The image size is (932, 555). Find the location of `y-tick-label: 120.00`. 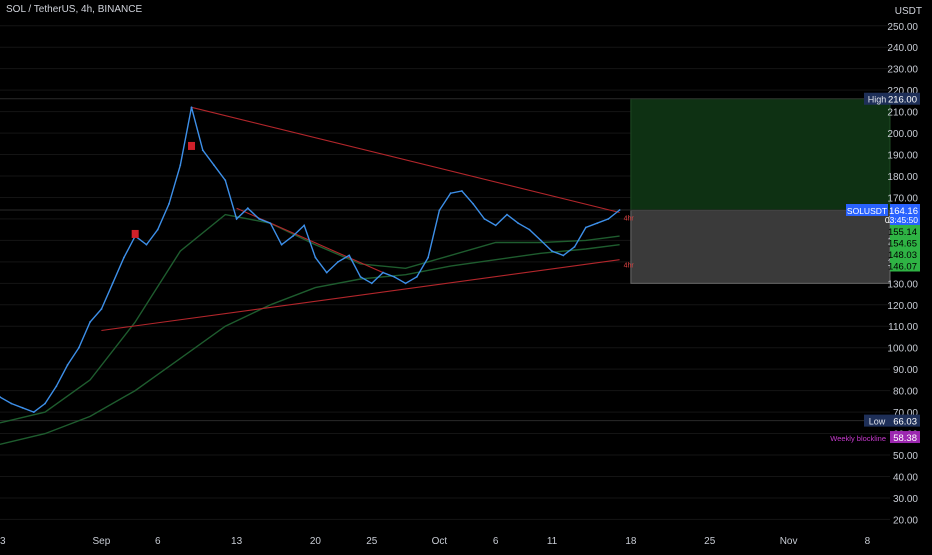

y-tick-label: 120.00 is located at coordinates (902, 306).